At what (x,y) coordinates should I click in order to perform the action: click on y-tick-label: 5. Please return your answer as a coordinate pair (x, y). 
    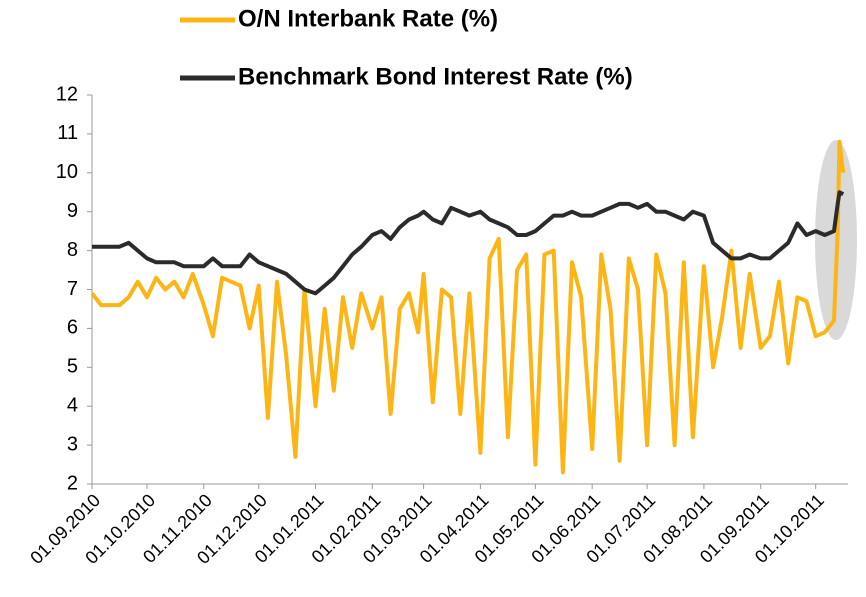
    Looking at the image, I should click on (72, 367).